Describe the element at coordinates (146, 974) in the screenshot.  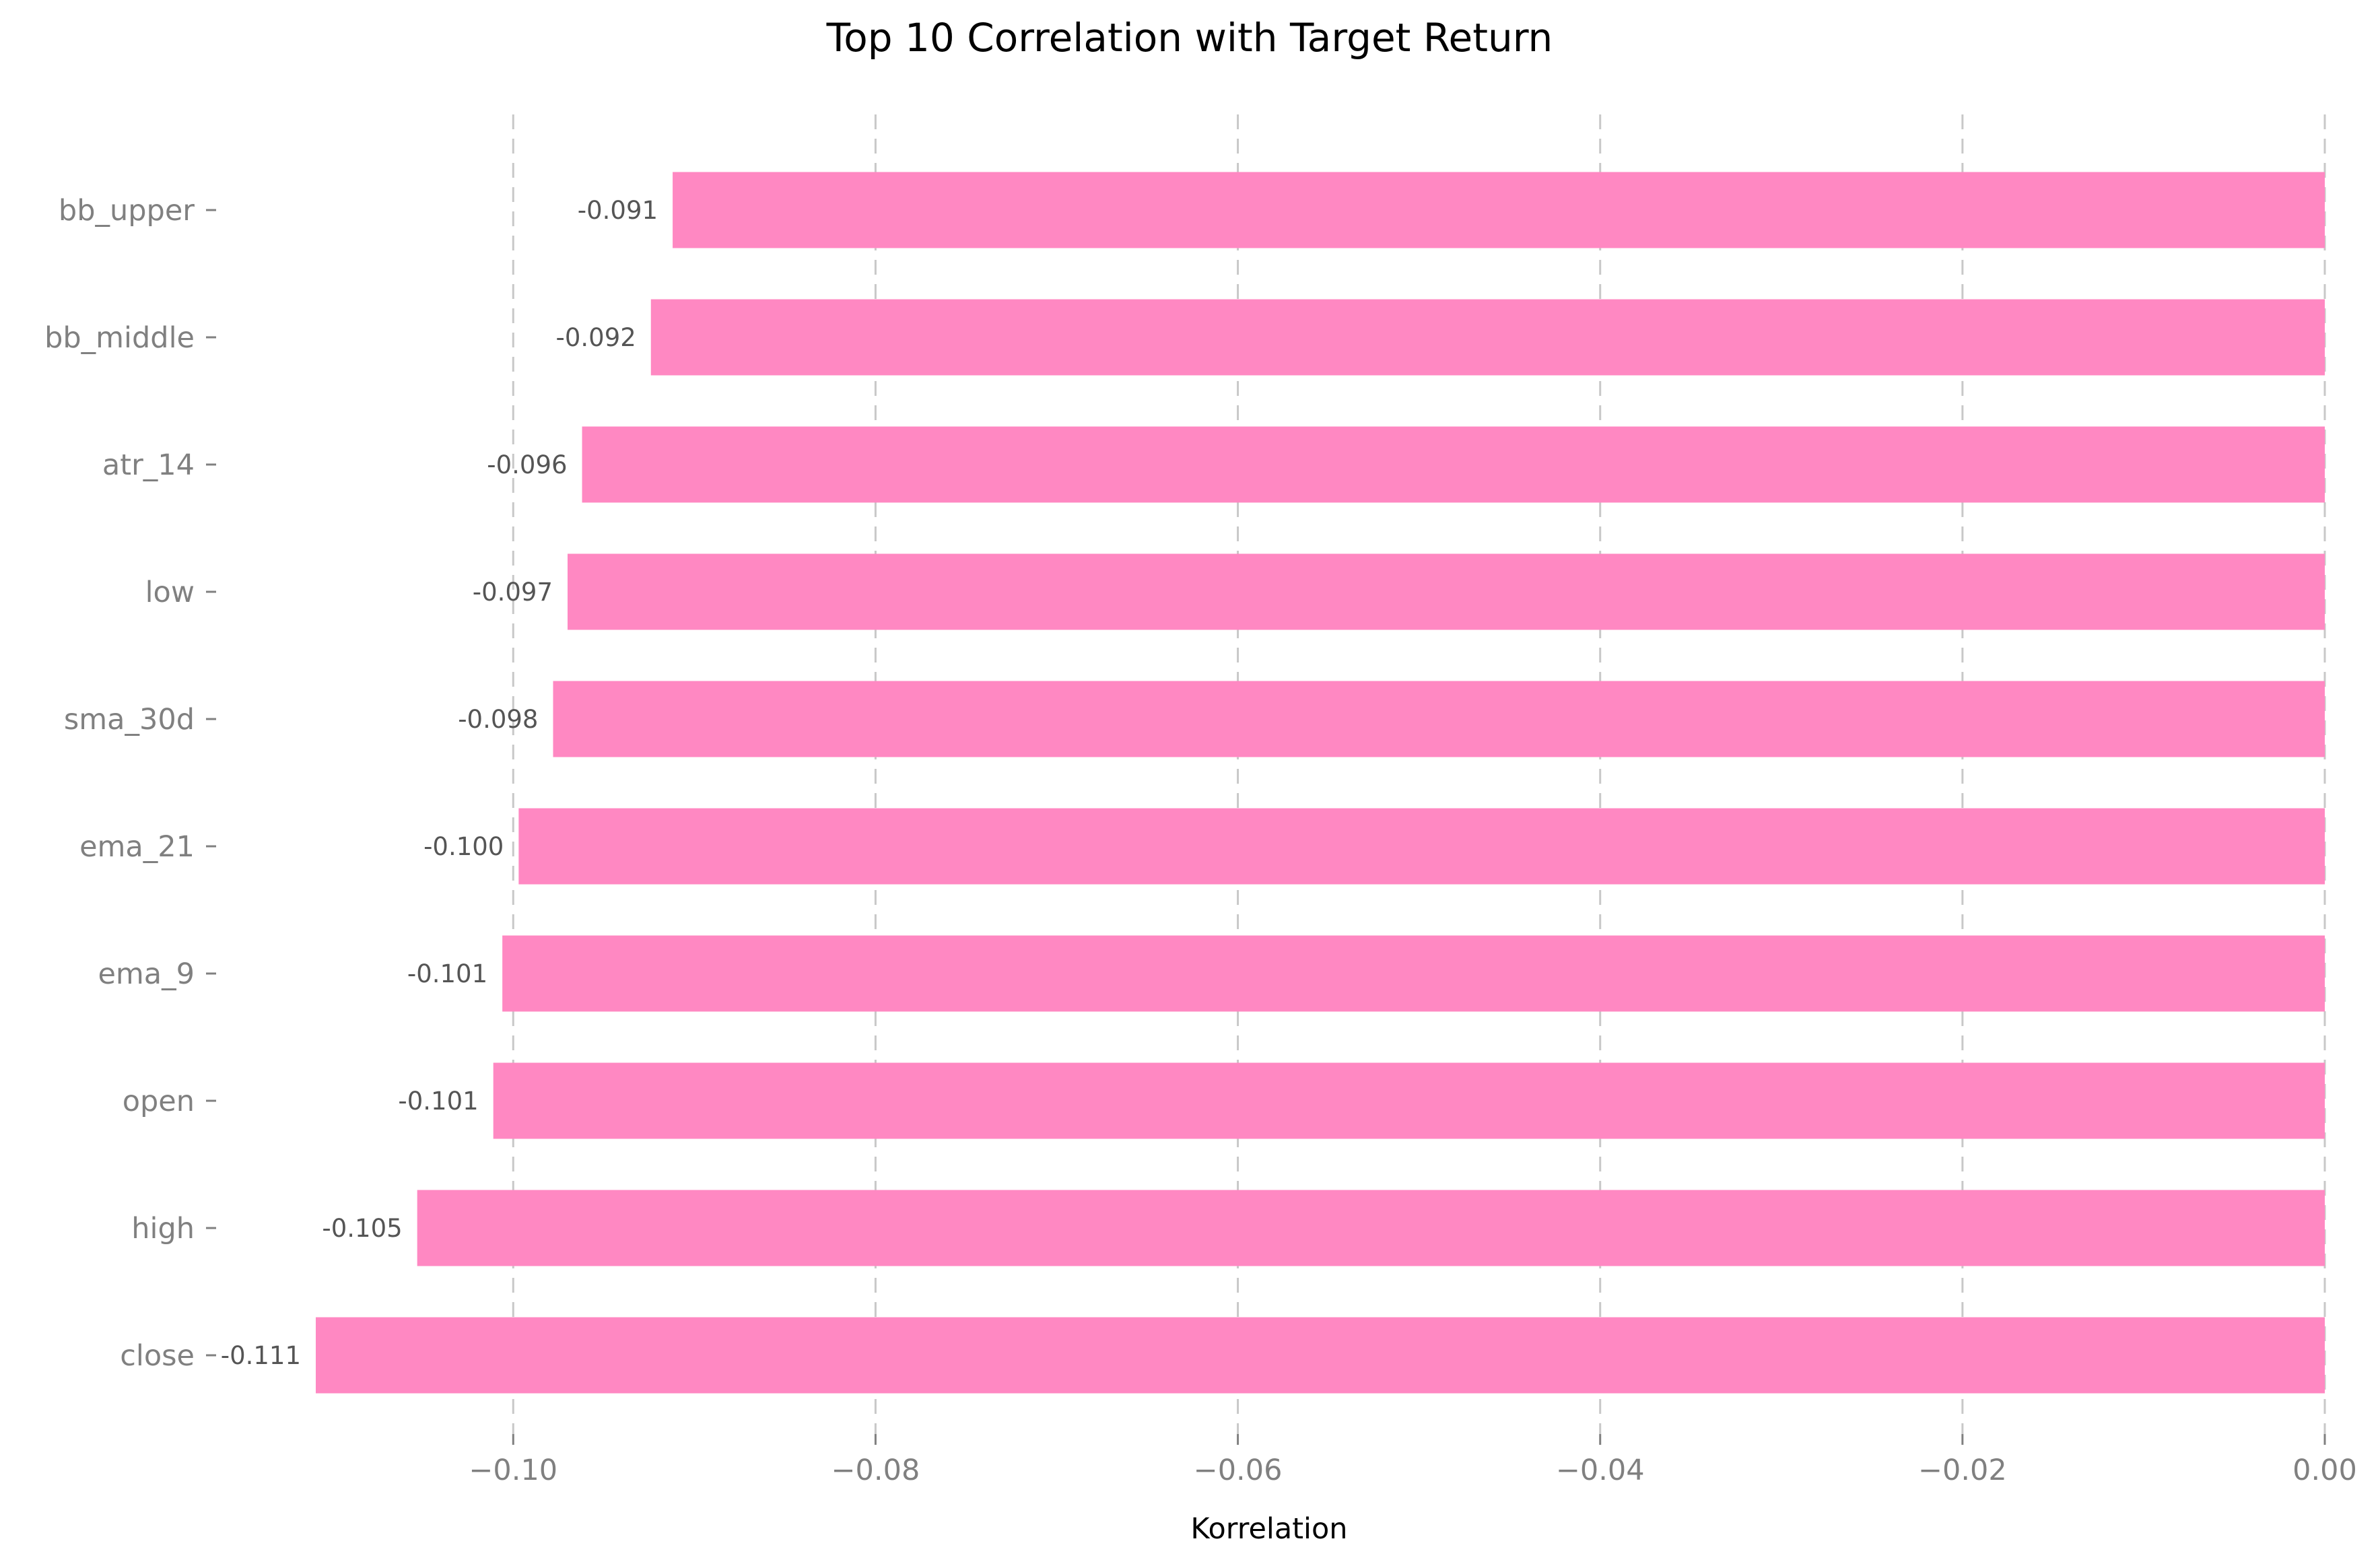
I see `y-tick-label: ema_9` at that location.